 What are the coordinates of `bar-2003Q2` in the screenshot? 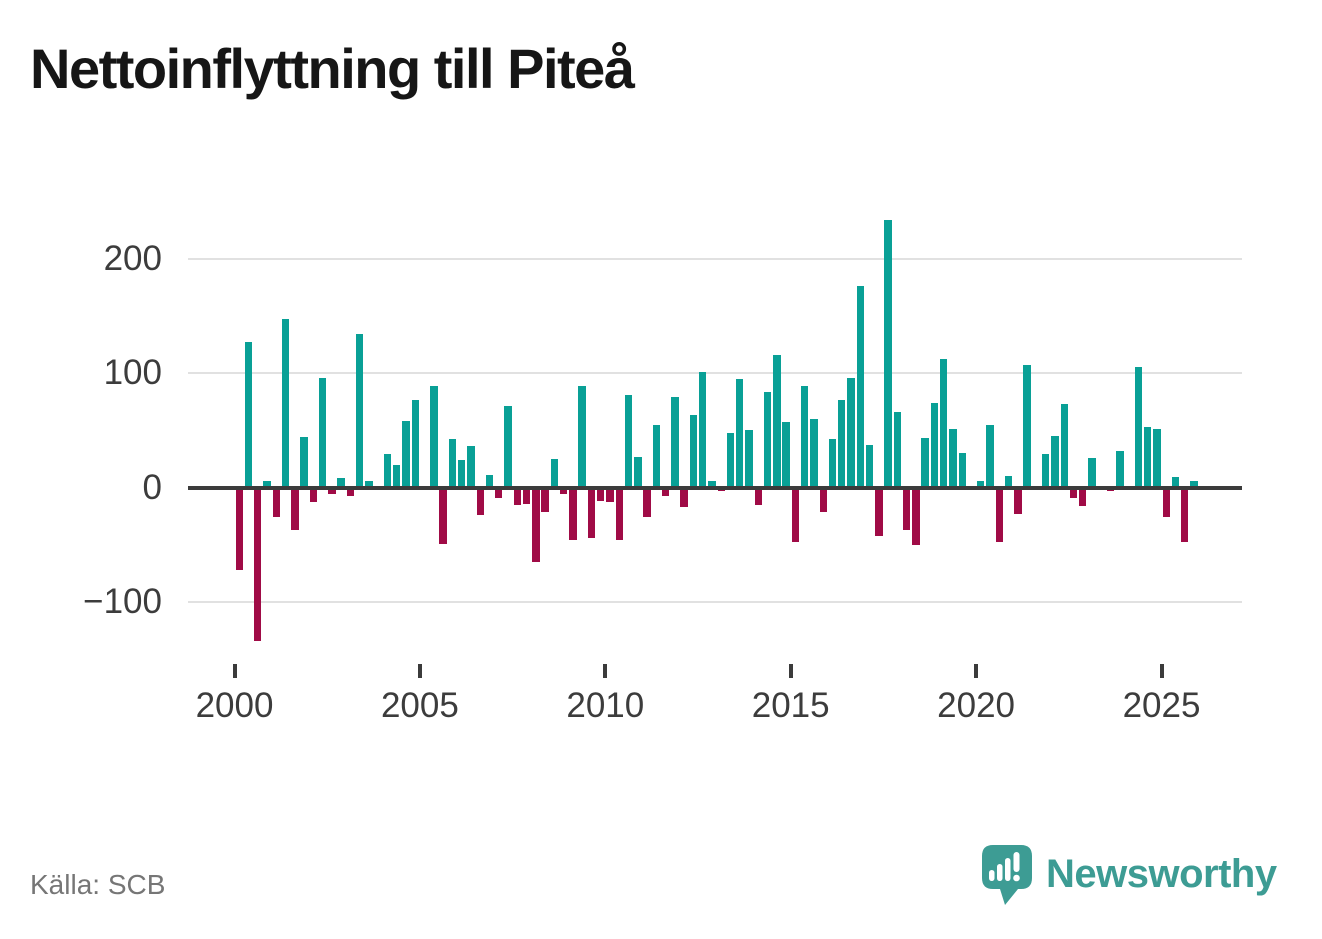 It's located at (360, 411).